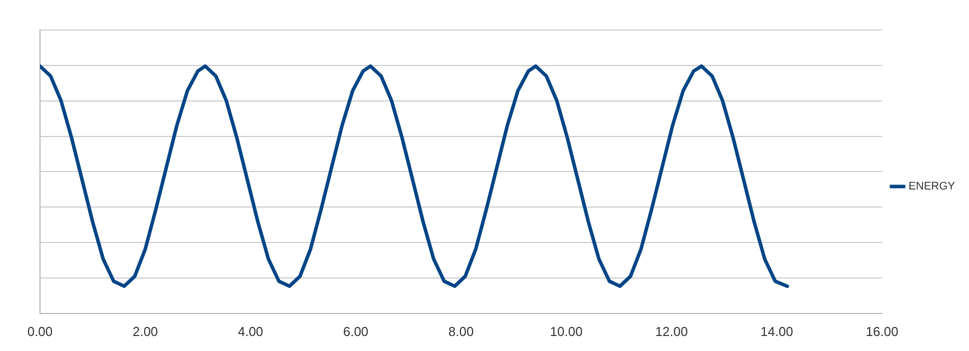 This screenshot has width=969, height=351. What do you see at coordinates (777, 331) in the screenshot?
I see `x-tick-label: 14.00` at bounding box center [777, 331].